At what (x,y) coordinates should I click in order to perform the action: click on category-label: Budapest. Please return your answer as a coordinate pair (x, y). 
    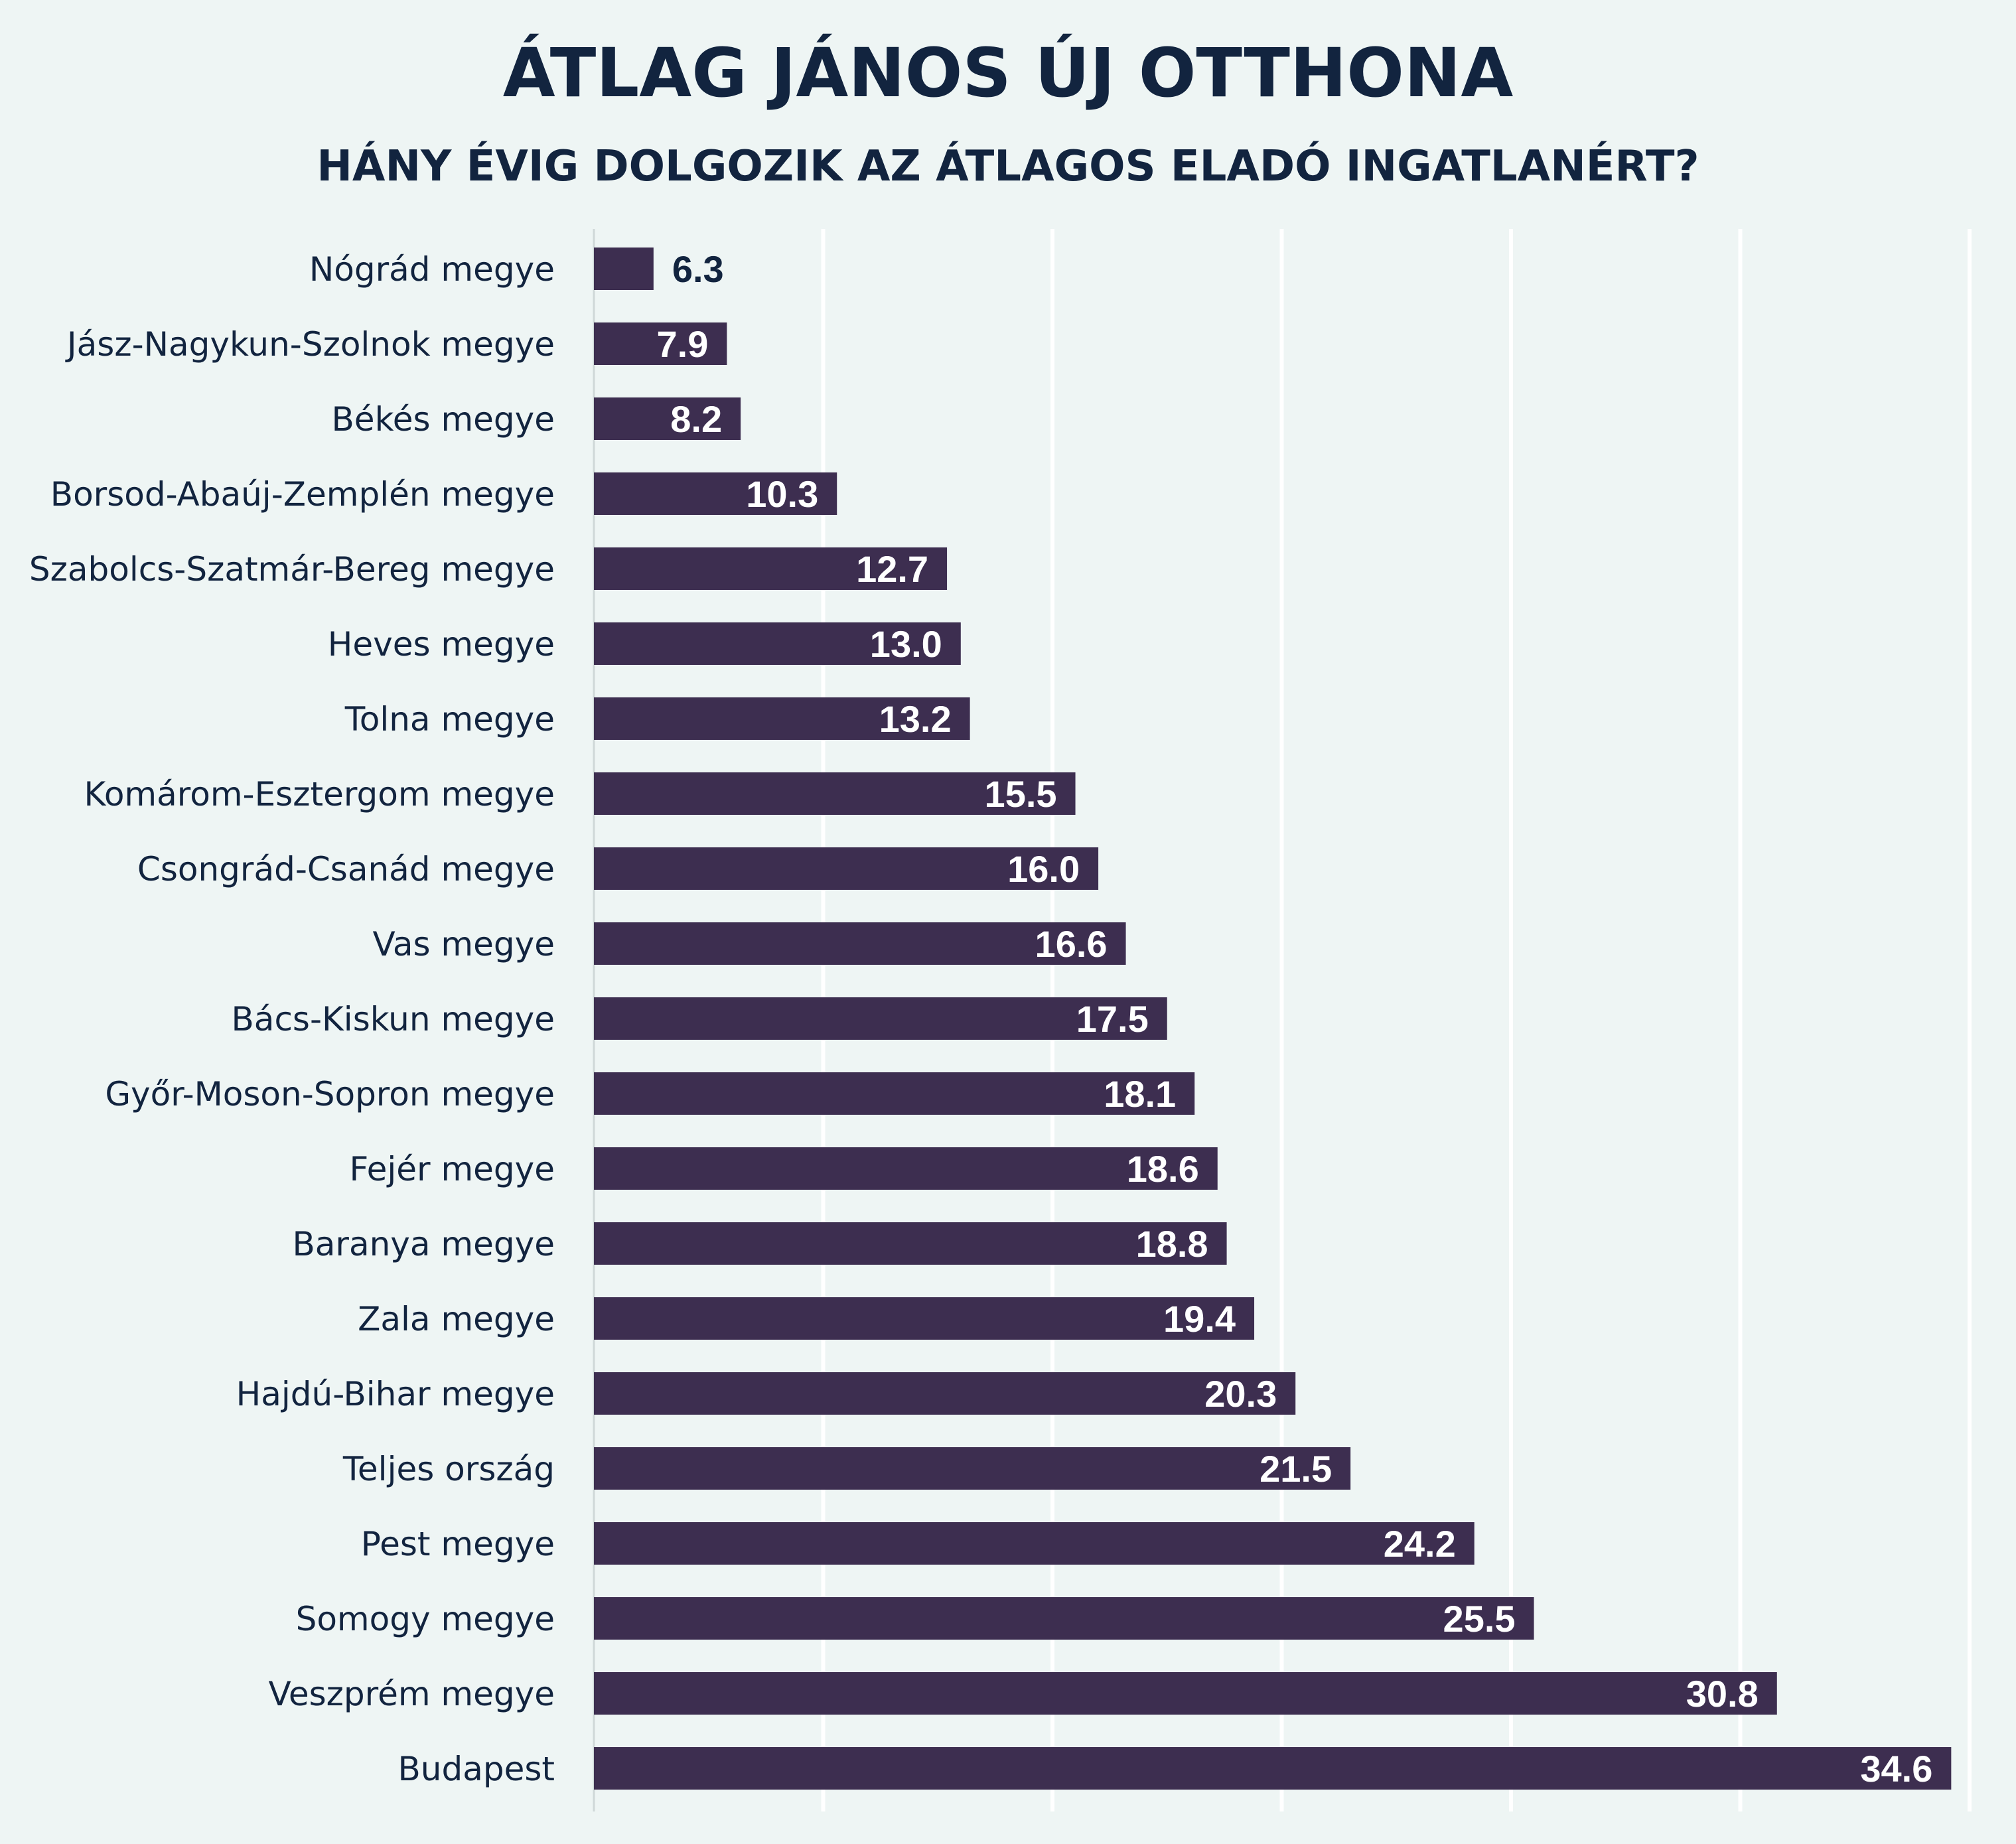
    Looking at the image, I should click on (476, 1769).